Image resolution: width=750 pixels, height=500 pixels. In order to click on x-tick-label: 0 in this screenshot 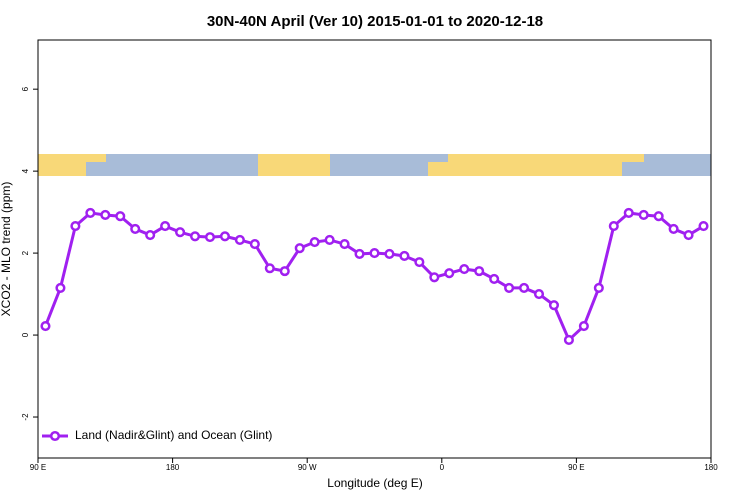, I will do `click(442, 467)`.